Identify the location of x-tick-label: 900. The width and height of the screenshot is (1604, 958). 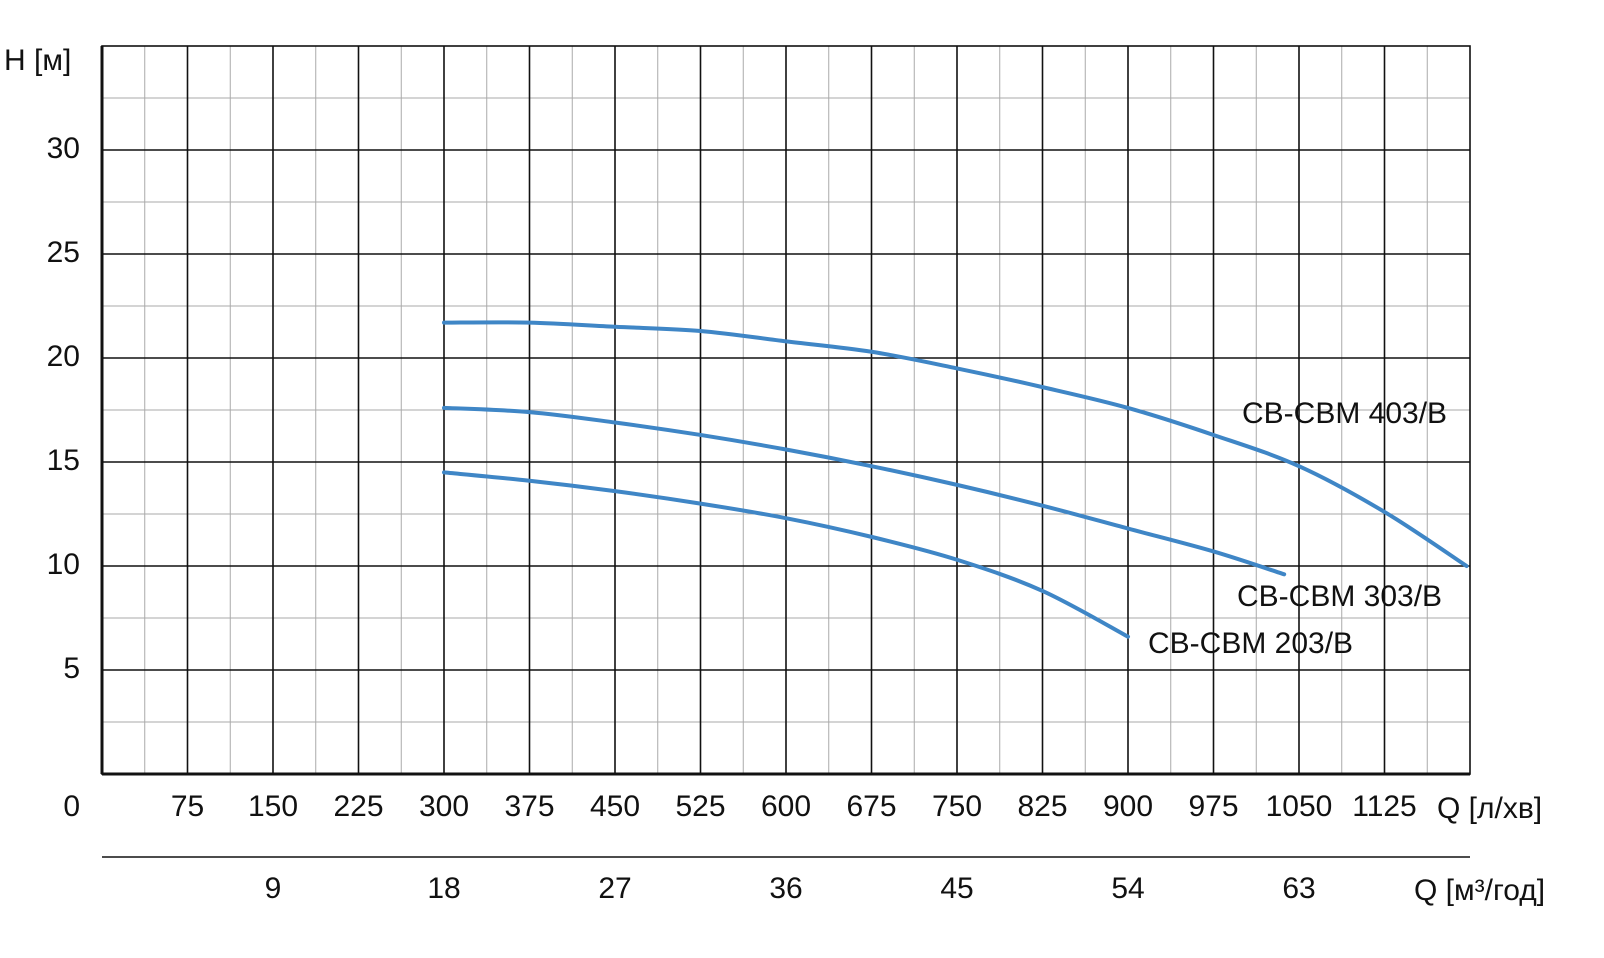
(1128, 806).